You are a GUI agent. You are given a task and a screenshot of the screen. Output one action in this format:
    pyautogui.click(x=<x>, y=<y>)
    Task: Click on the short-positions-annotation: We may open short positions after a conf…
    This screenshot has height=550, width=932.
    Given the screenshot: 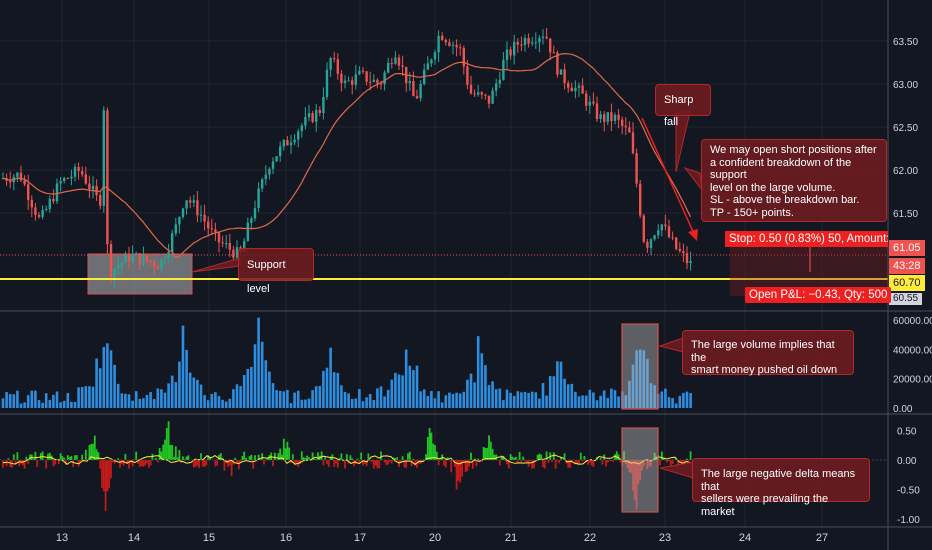 What is the action you would take?
    pyautogui.click(x=794, y=180)
    